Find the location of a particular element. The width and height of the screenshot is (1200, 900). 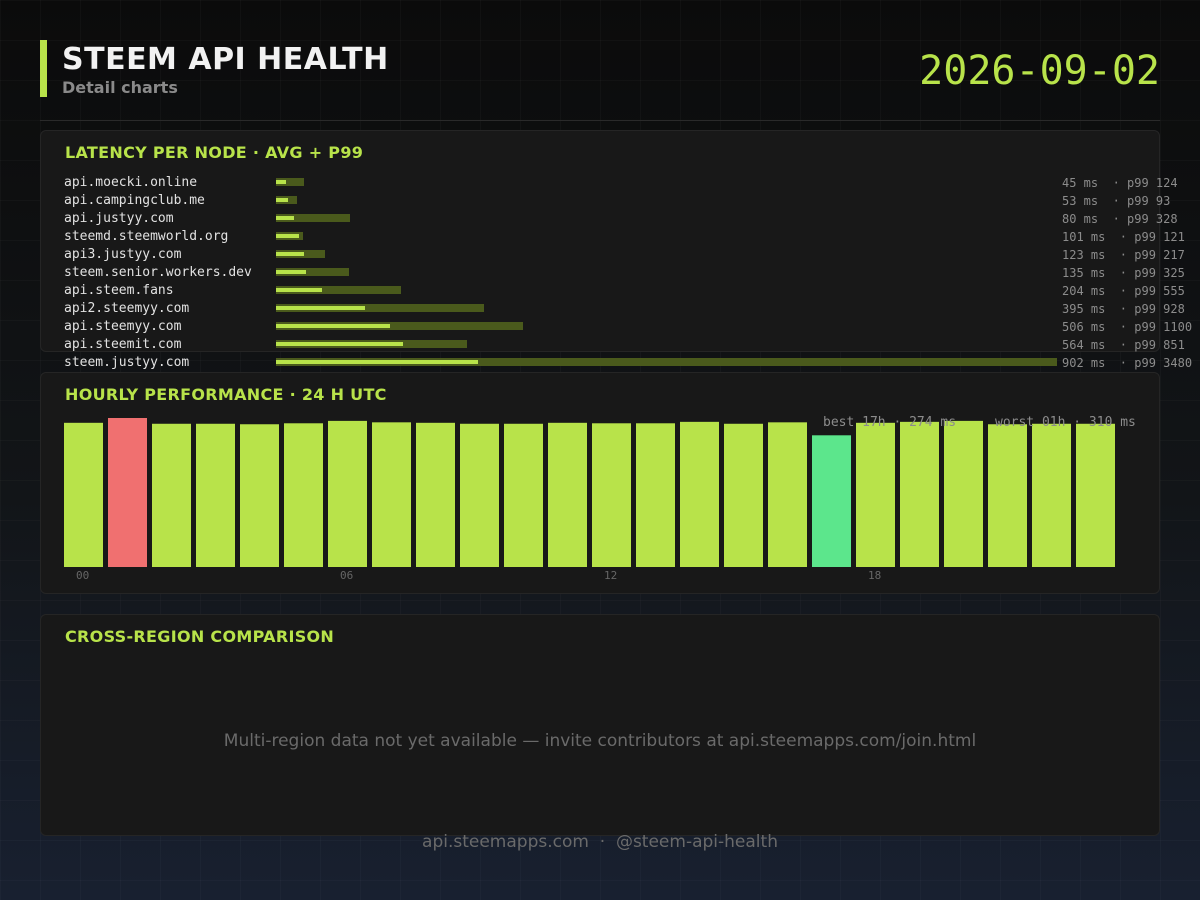

latency-value-label: 506 ms · p99 1100 is located at coordinates (1127, 327).